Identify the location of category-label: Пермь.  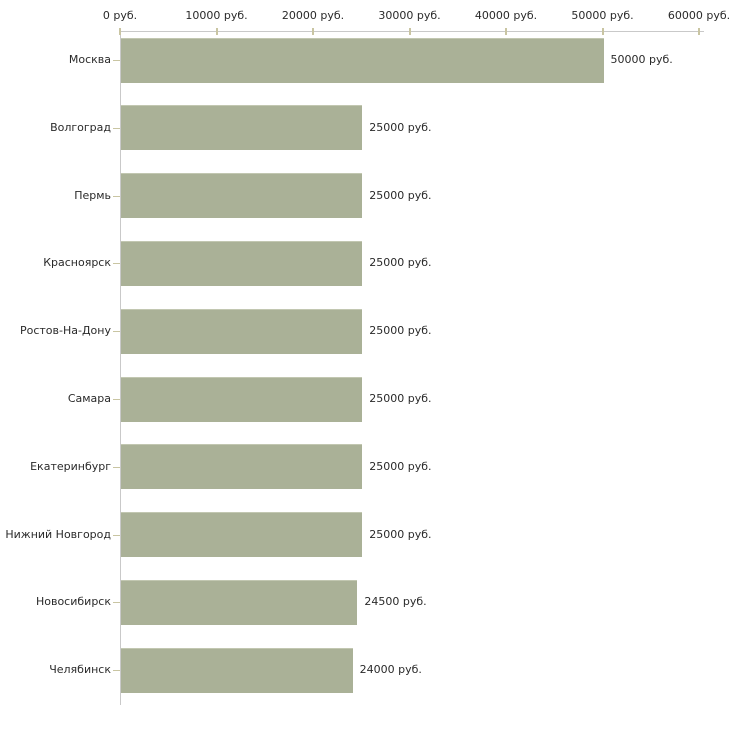
(92, 195).